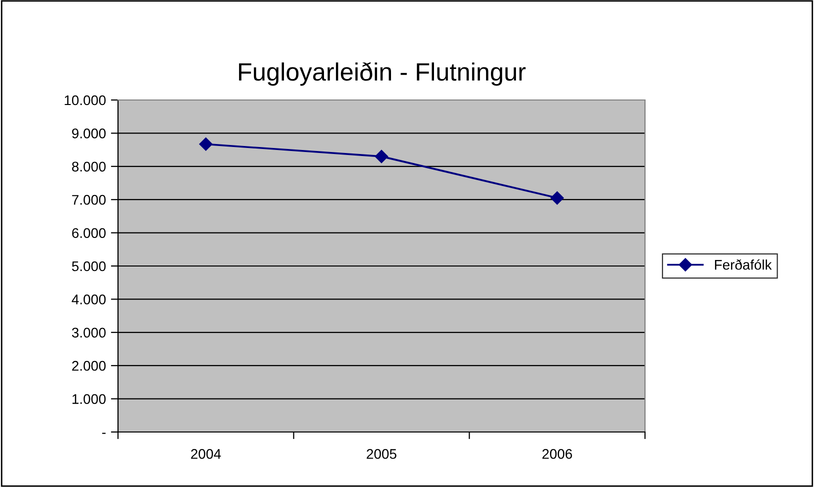  I want to click on y-tick-label: 8.000, so click(89, 167).